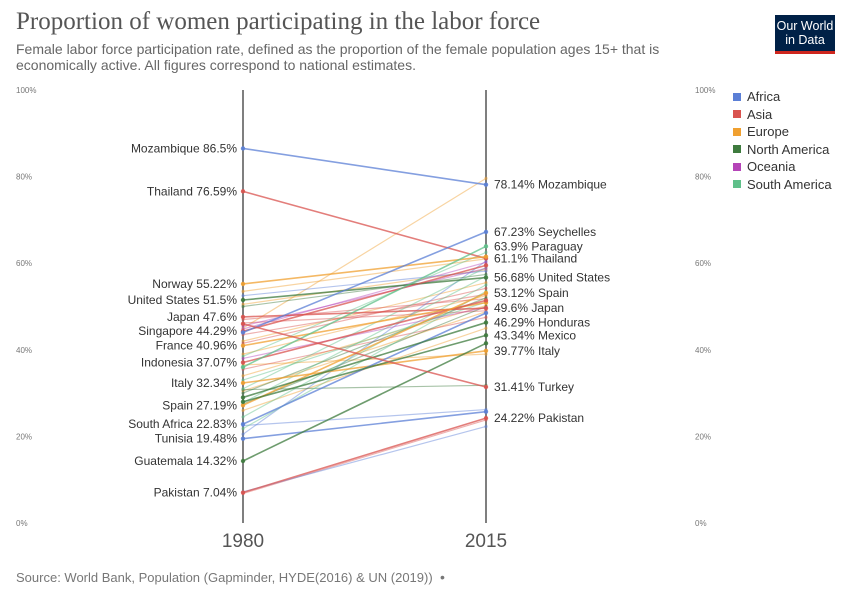 This screenshot has height=600, width=850. I want to click on legend-item: North America, so click(782, 150).